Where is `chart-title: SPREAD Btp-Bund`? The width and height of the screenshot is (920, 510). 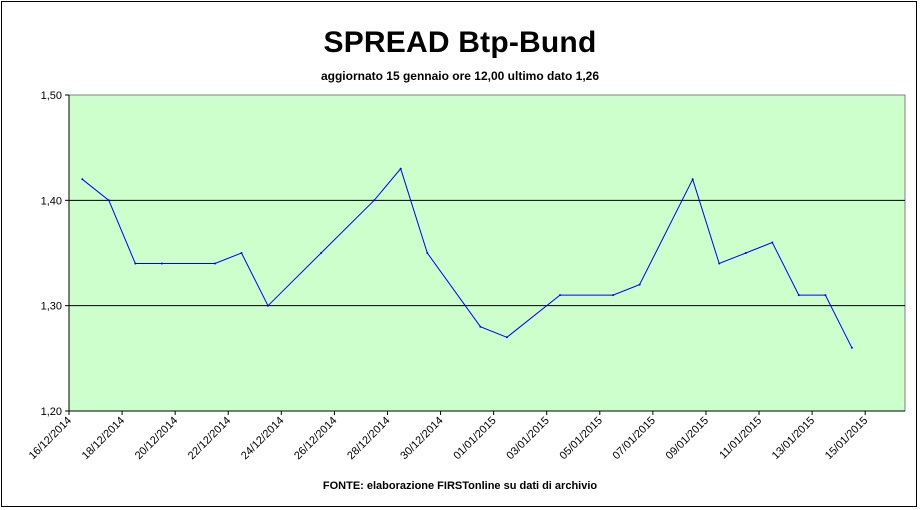
chart-title: SPREAD Btp-Bund is located at coordinates (460, 42).